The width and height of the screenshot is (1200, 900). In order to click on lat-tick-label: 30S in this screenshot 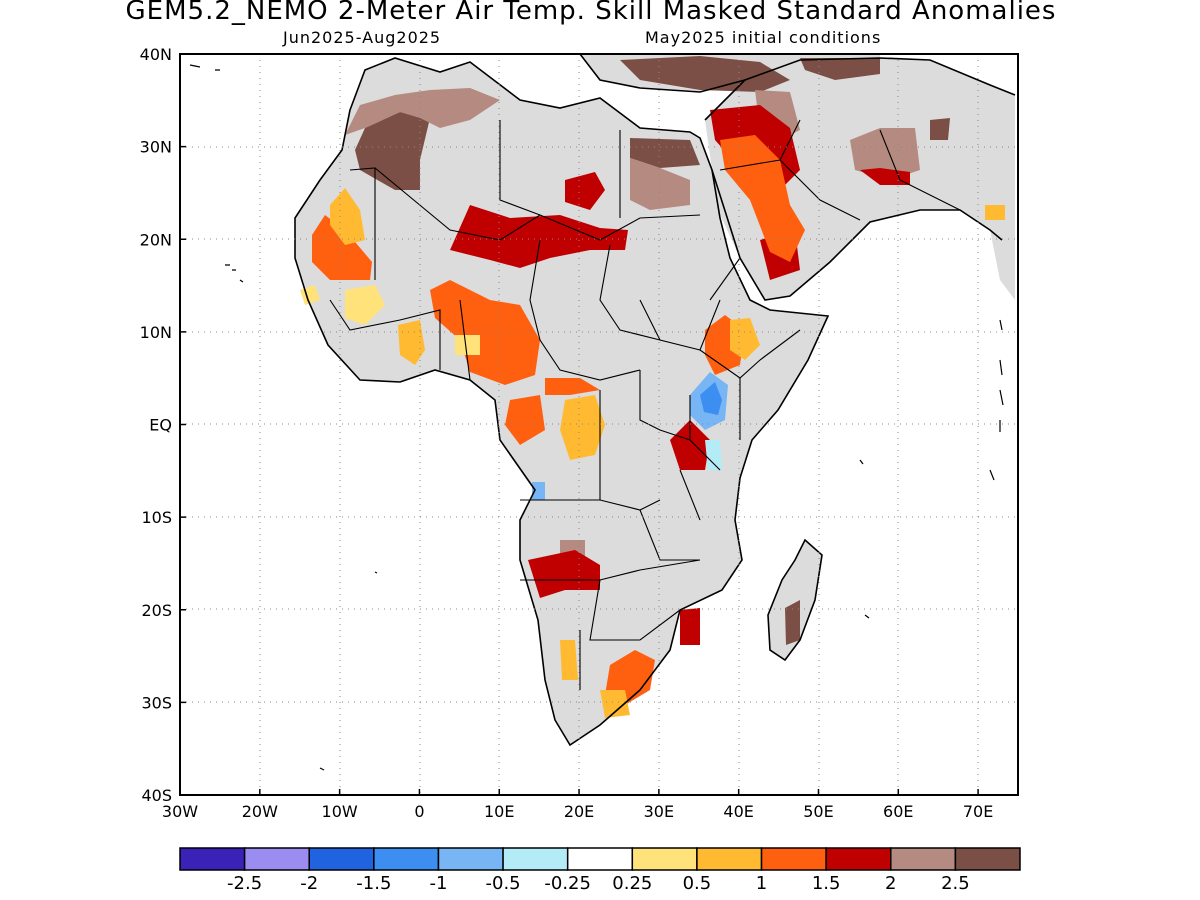, I will do `click(156, 702)`.